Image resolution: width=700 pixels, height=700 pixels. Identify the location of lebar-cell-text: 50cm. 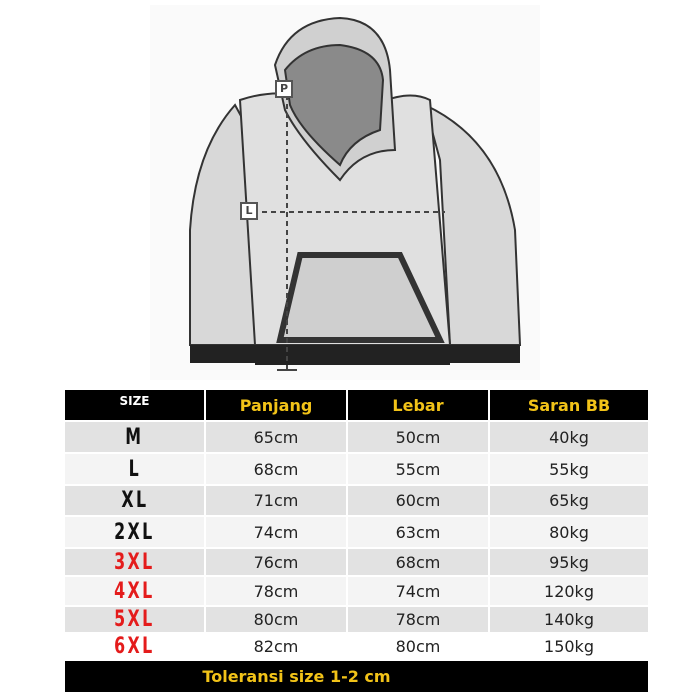
(418, 437).